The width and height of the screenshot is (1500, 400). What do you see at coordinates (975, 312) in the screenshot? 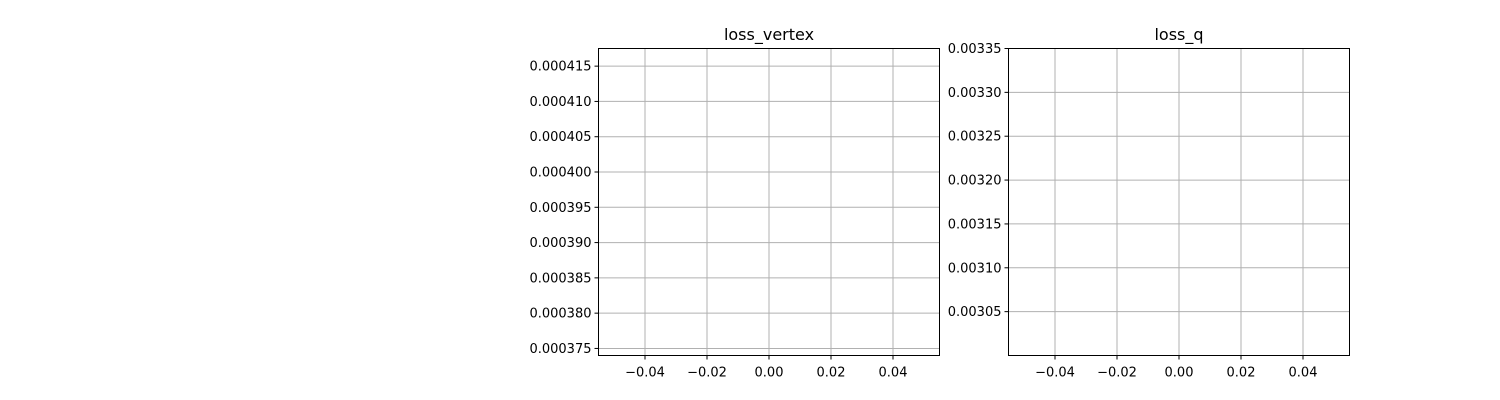
I see `loss-q-y-tick-label: 0.00305` at bounding box center [975, 312].